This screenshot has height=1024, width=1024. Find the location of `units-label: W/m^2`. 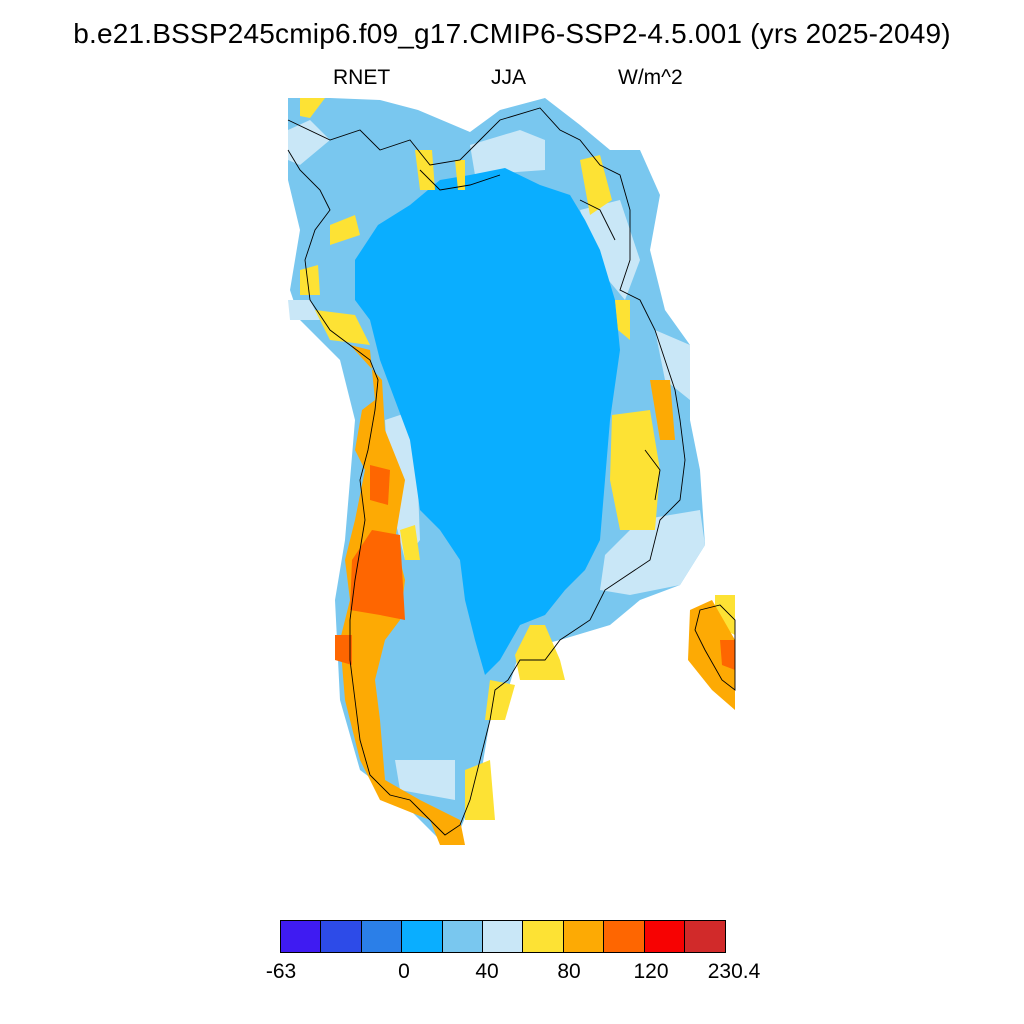

units-label: W/m^2 is located at coordinates (650, 77).